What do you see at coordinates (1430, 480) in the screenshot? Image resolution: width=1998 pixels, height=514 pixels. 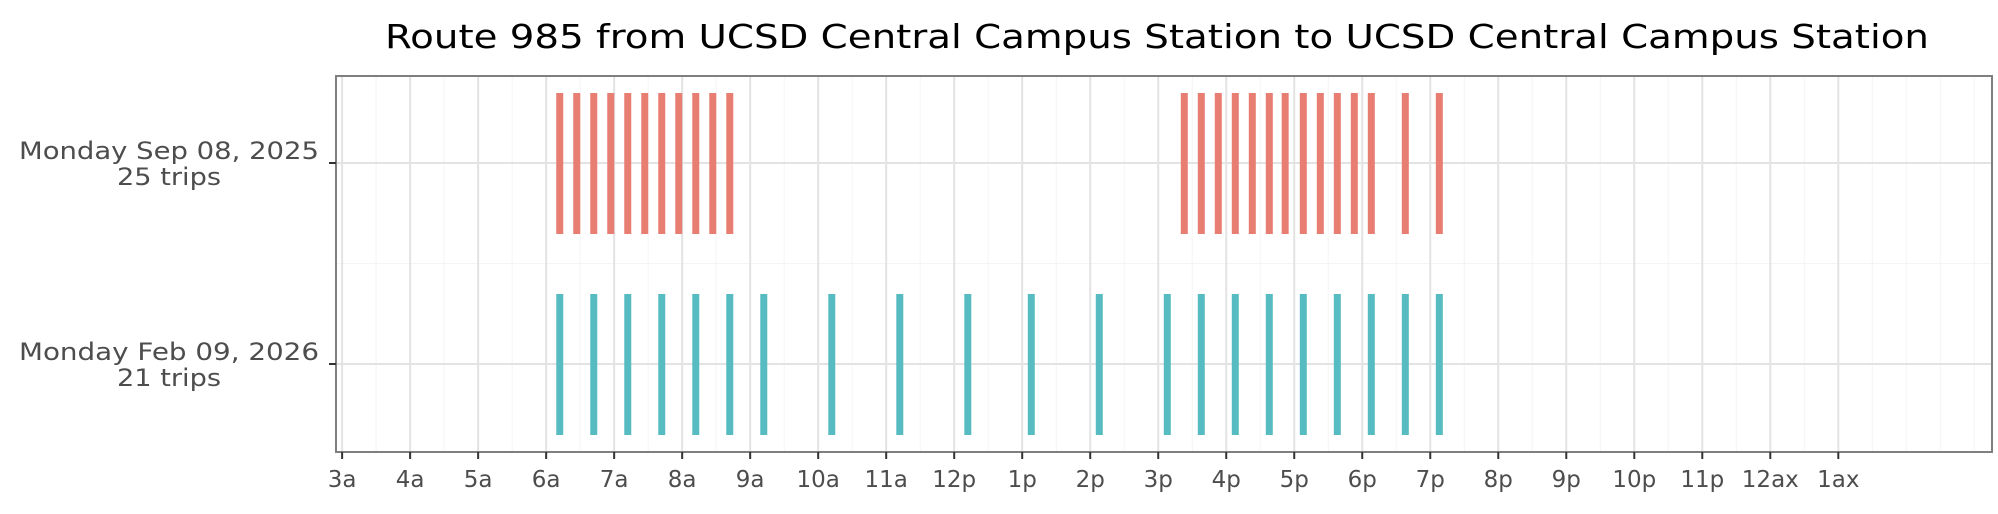 I see `x-tick-label: 7p` at bounding box center [1430, 480].